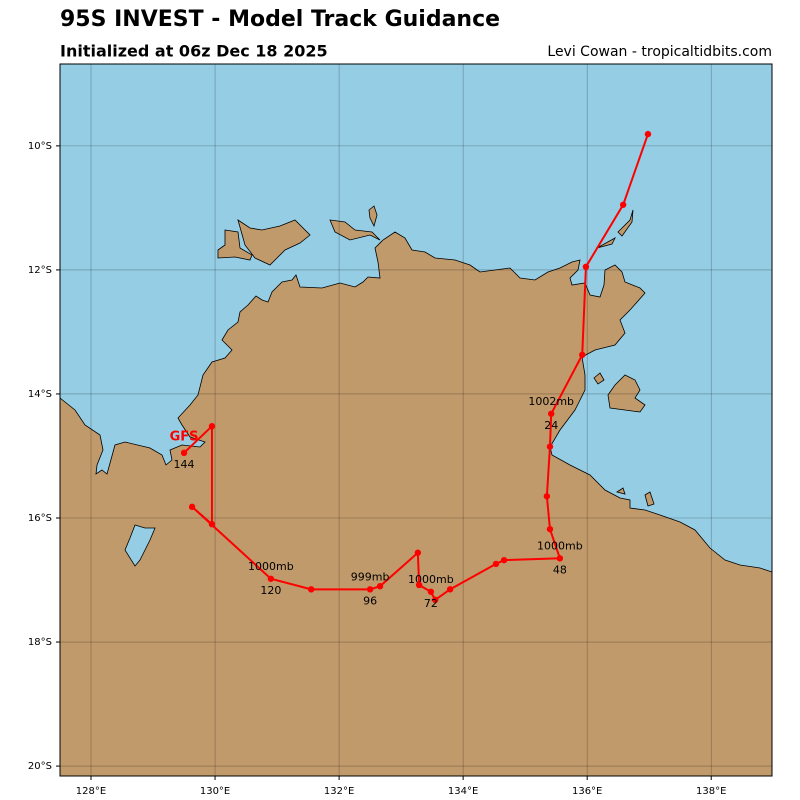 Image resolution: width=800 pixels, height=800 pixels. Describe the element at coordinates (194, 51) in the screenshot. I see `chart-subtitle: Initialized at 06z Dec 18 2025` at that location.